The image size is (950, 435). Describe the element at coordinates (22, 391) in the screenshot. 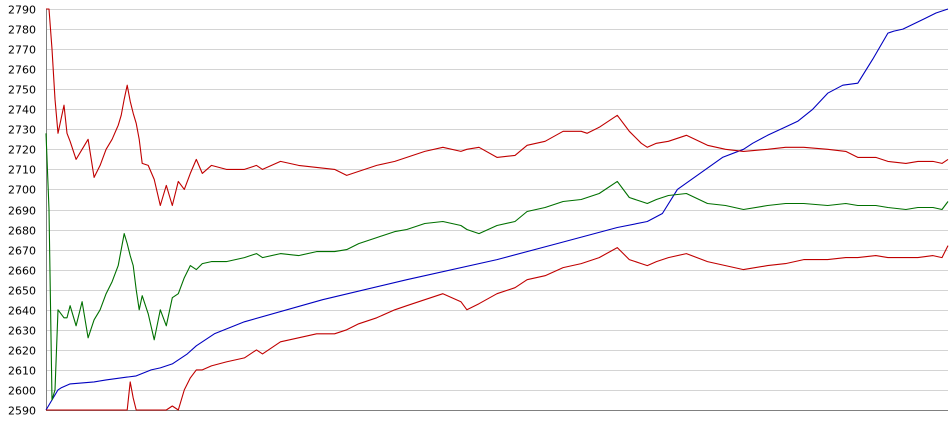

I see `y-tick-label: 2600` at that location.